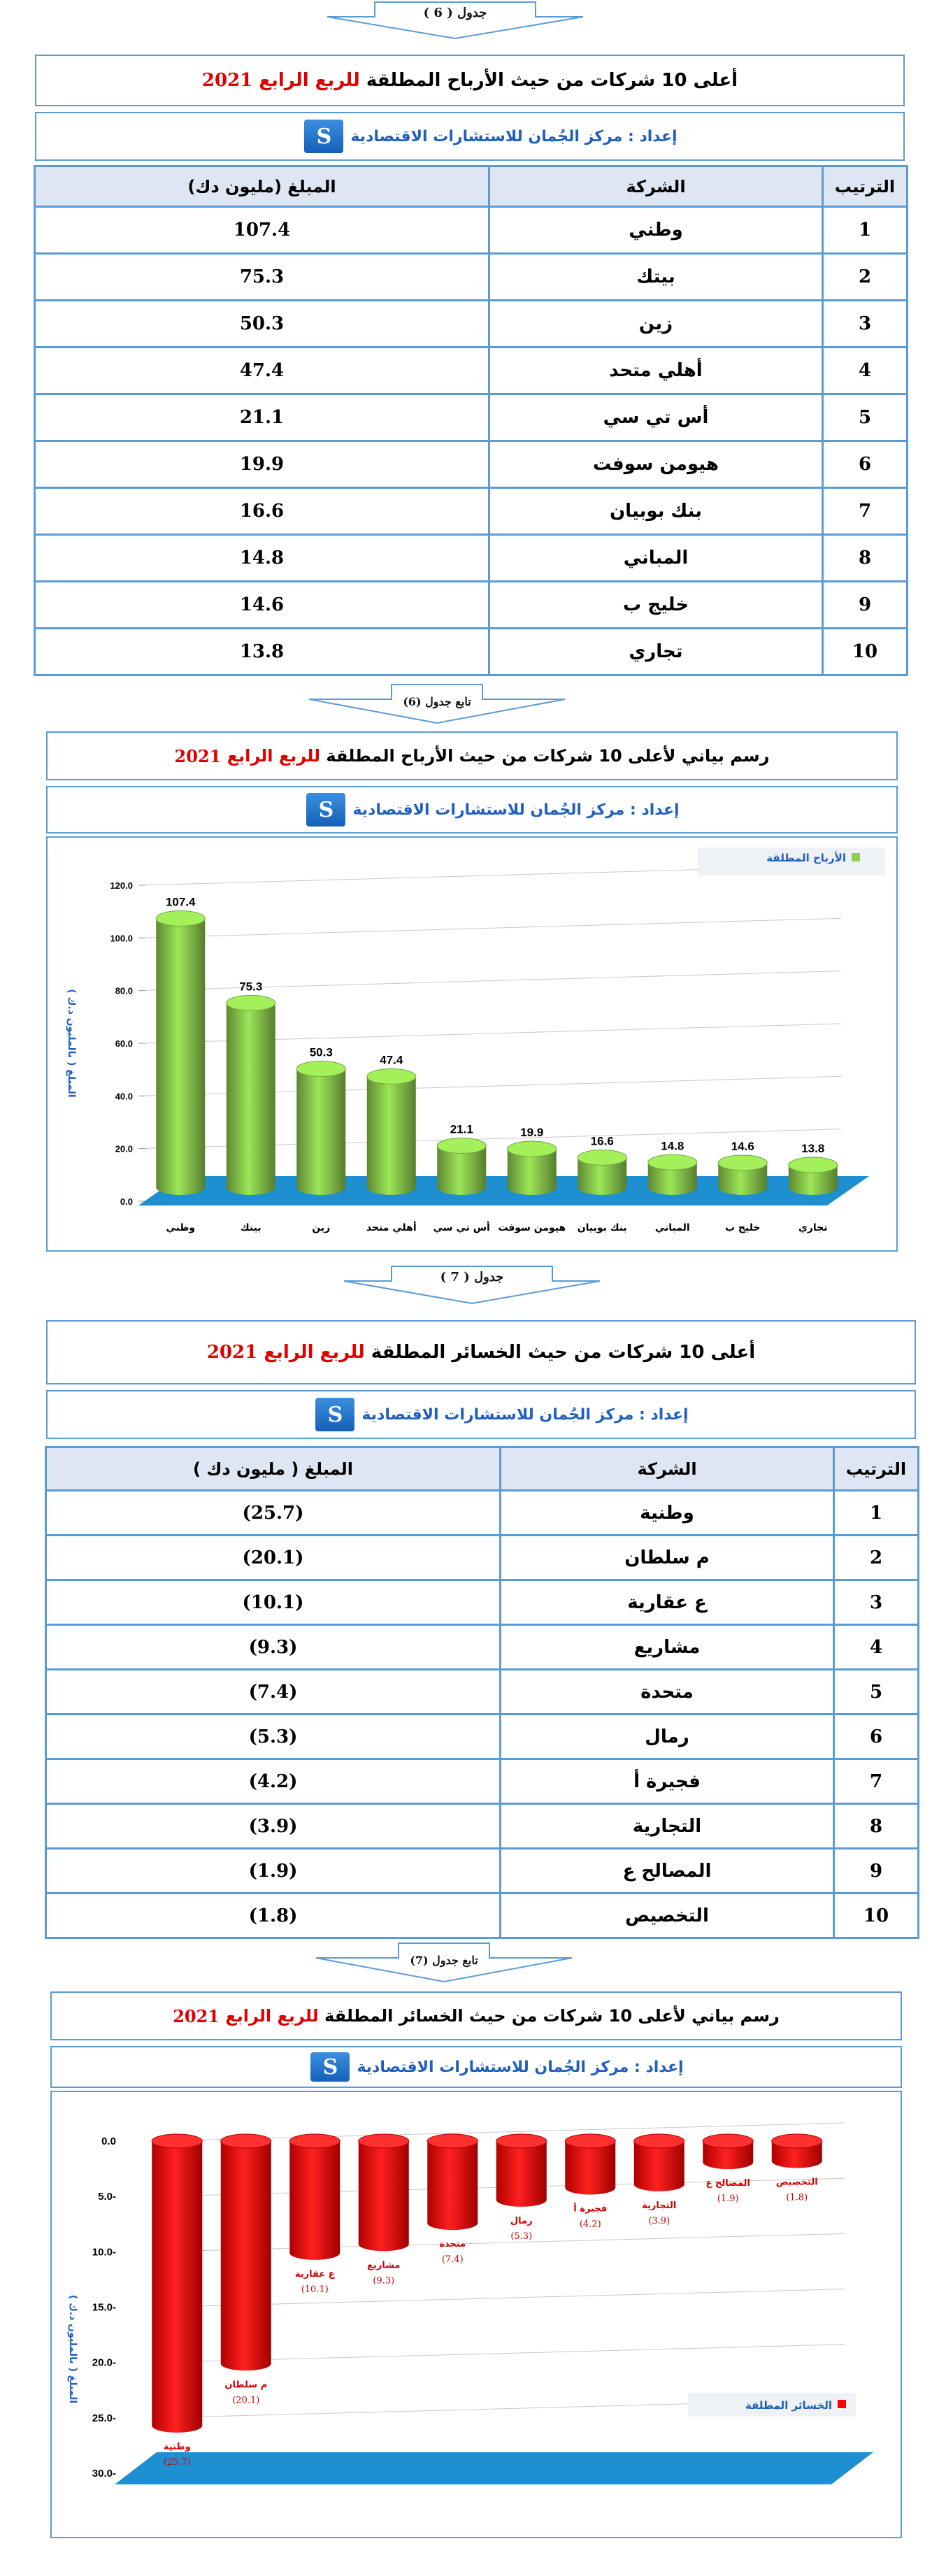 The height and width of the screenshot is (2576, 939). Describe the element at coordinates (482, 1870) in the screenshot. I see `table-row: 9 المصالح ع (1.9)` at that location.